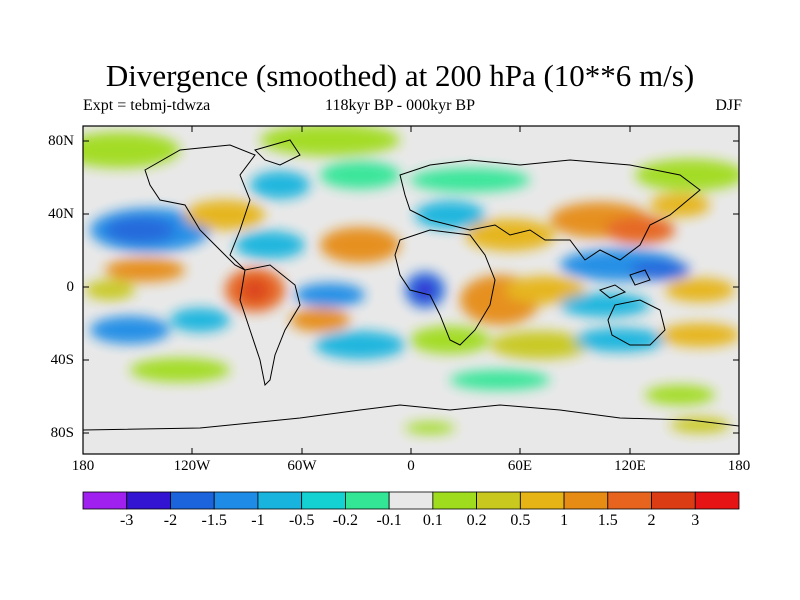 This screenshot has width=800, height=600. Describe the element at coordinates (476, 520) in the screenshot. I see `colorbar-level-label: 0.2` at that location.